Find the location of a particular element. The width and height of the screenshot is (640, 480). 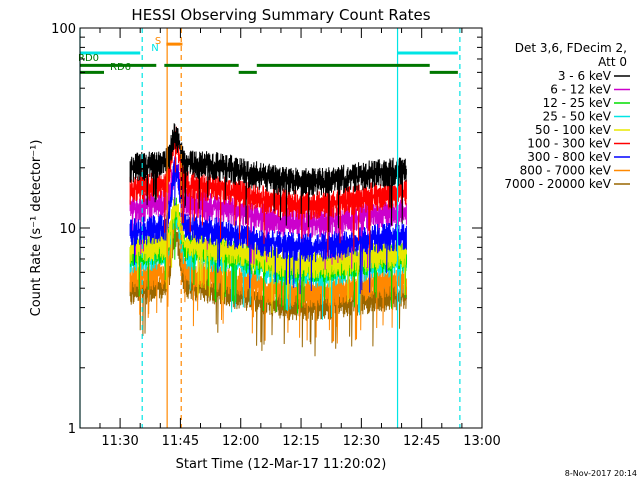

legend-entry-label: 7000 - 20000 keV is located at coordinates (557, 184).